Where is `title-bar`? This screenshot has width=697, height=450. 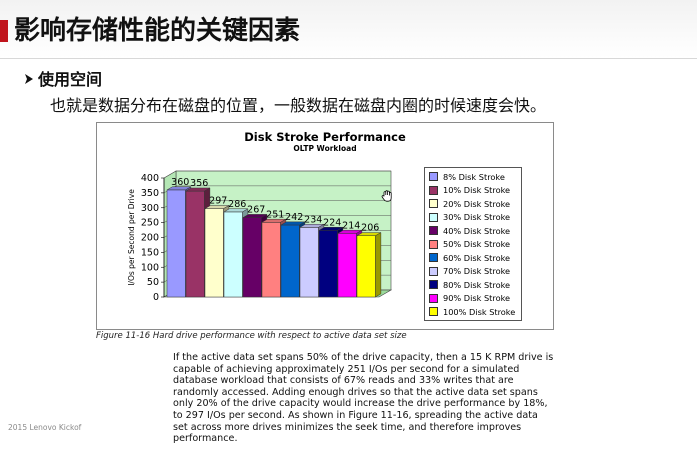
title-bar is located at coordinates (348, 29).